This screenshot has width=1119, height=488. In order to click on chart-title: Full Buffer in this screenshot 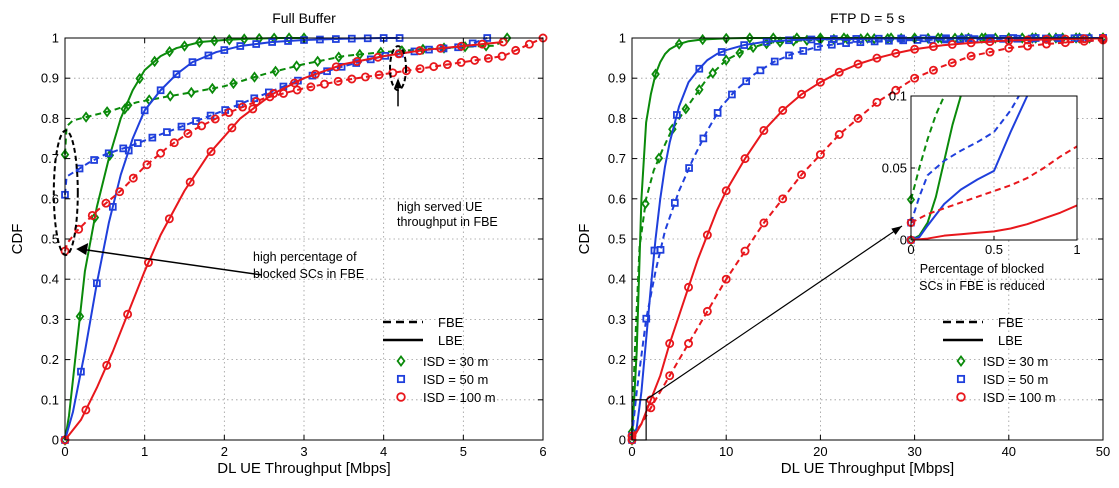, I will do `click(304, 18)`.